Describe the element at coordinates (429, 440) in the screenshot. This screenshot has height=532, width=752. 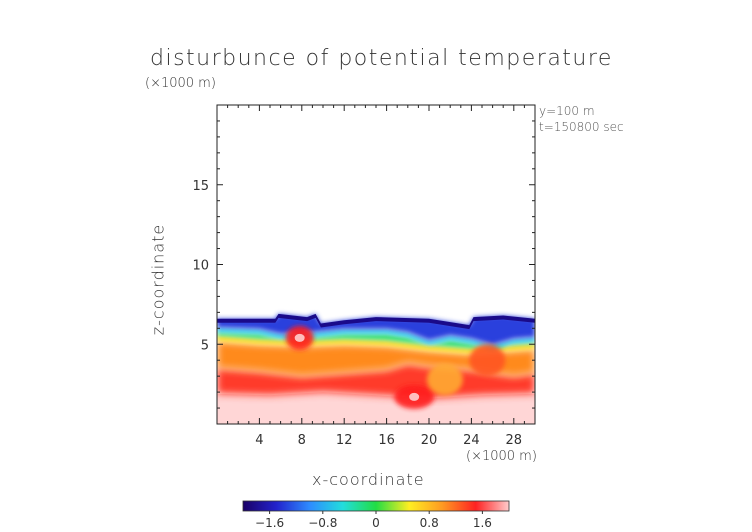
I see `x-tick-label-20: 20` at that location.